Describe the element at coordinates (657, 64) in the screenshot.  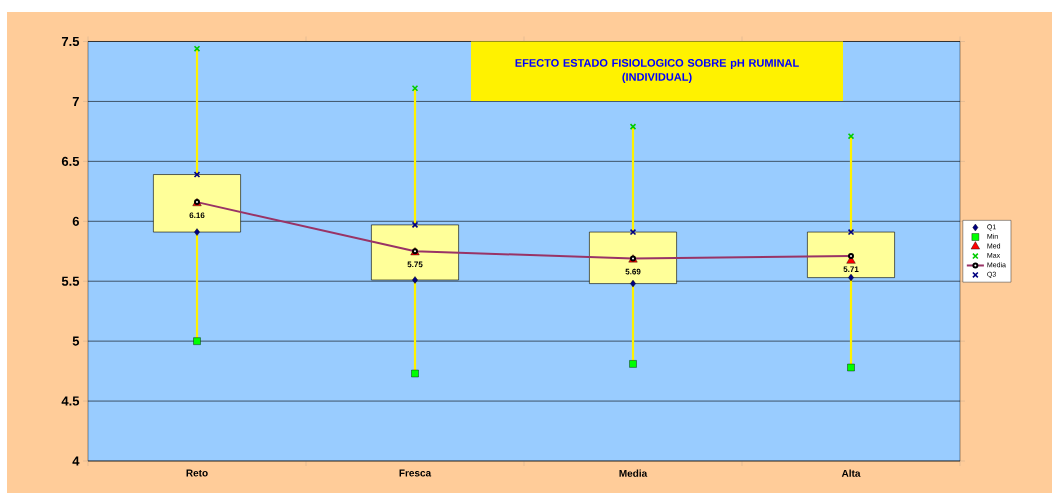
I see `text: EFECTO ESTADO FISIOLOGICO SOBRE pH RUMINAL` at that location.